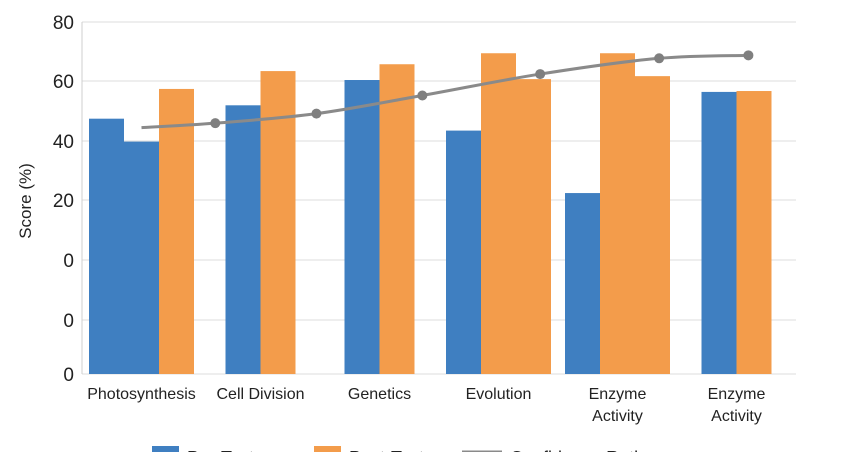 This screenshot has height=452, width=860. I want to click on y-tick-labels: 0 0 0 20 40 60 80, so click(63, 199).